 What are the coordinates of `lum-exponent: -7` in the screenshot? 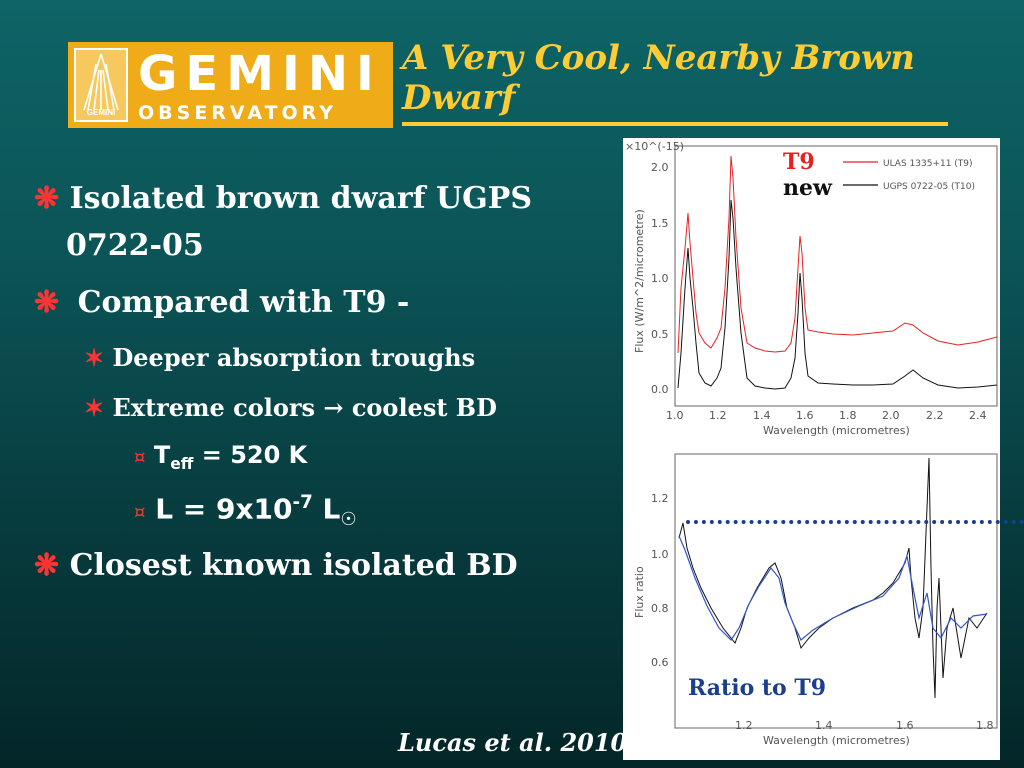 It's located at (302, 502).